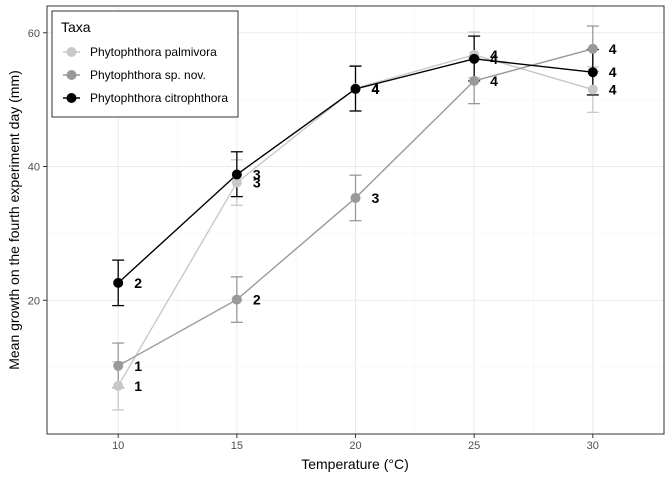  Describe the element at coordinates (474, 446) in the screenshot. I see `x-tick-label: 25` at that location.